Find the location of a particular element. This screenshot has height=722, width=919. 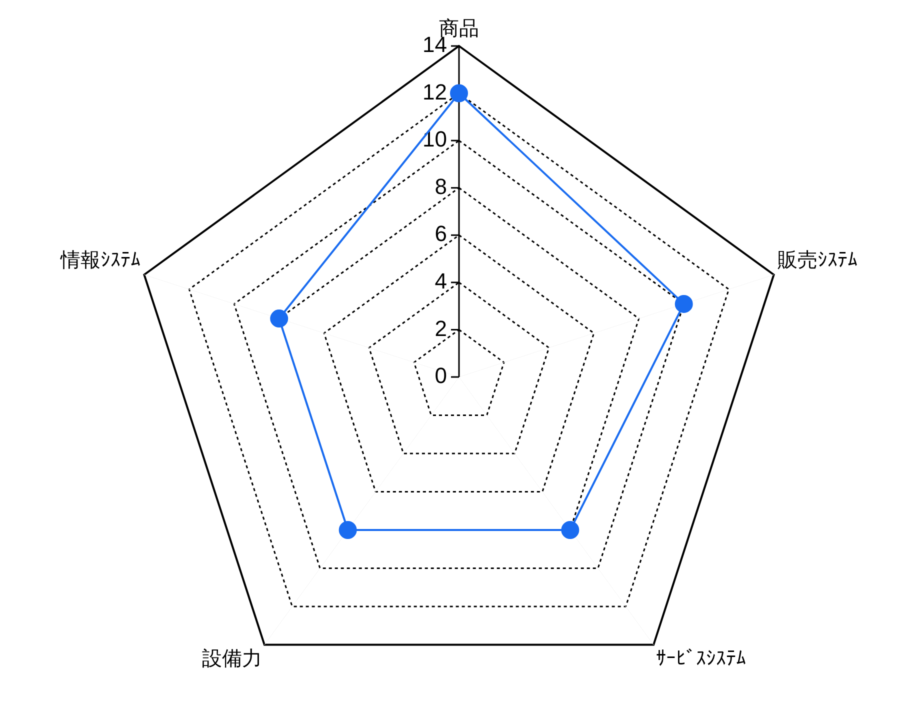

spoke-label: 情報ｼｽﾃﾑ is located at coordinates (99, 260).